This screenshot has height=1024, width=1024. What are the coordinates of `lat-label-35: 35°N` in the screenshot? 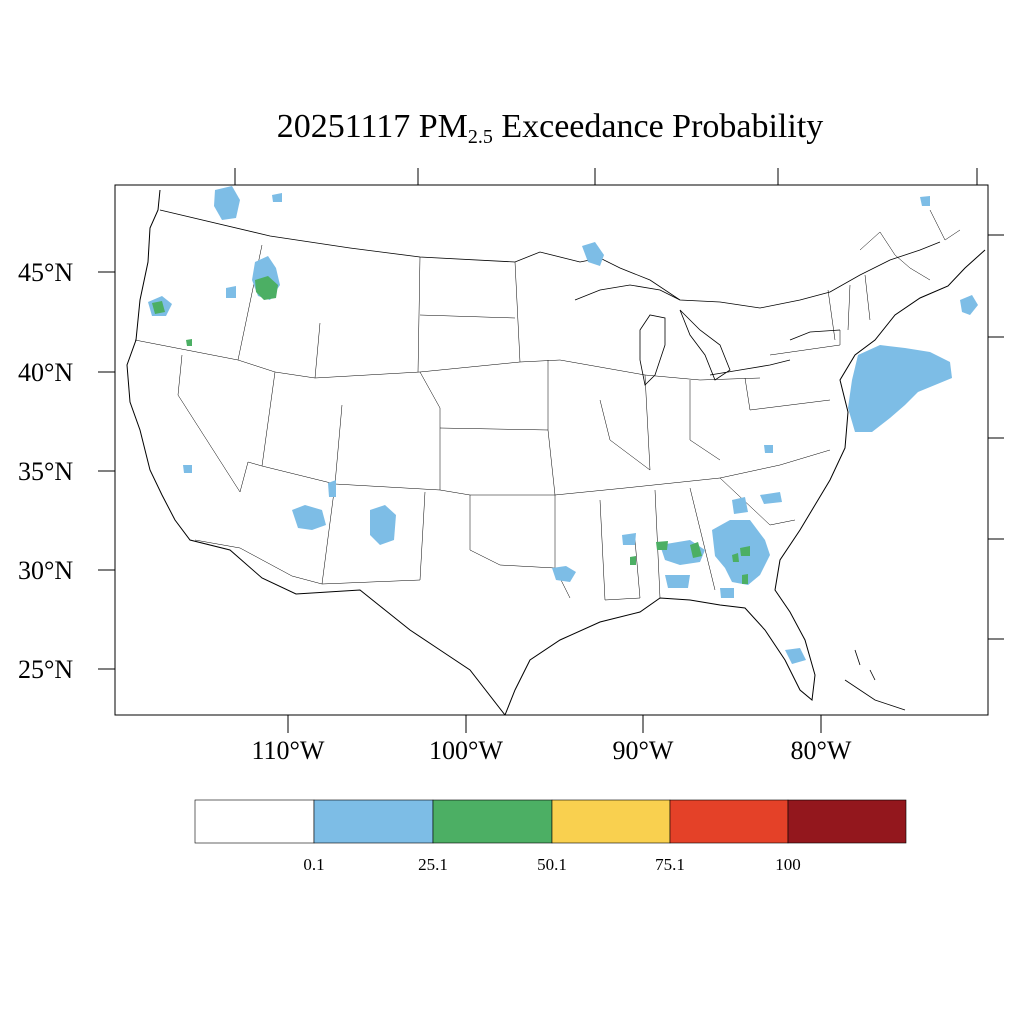 It's located at (46, 471).